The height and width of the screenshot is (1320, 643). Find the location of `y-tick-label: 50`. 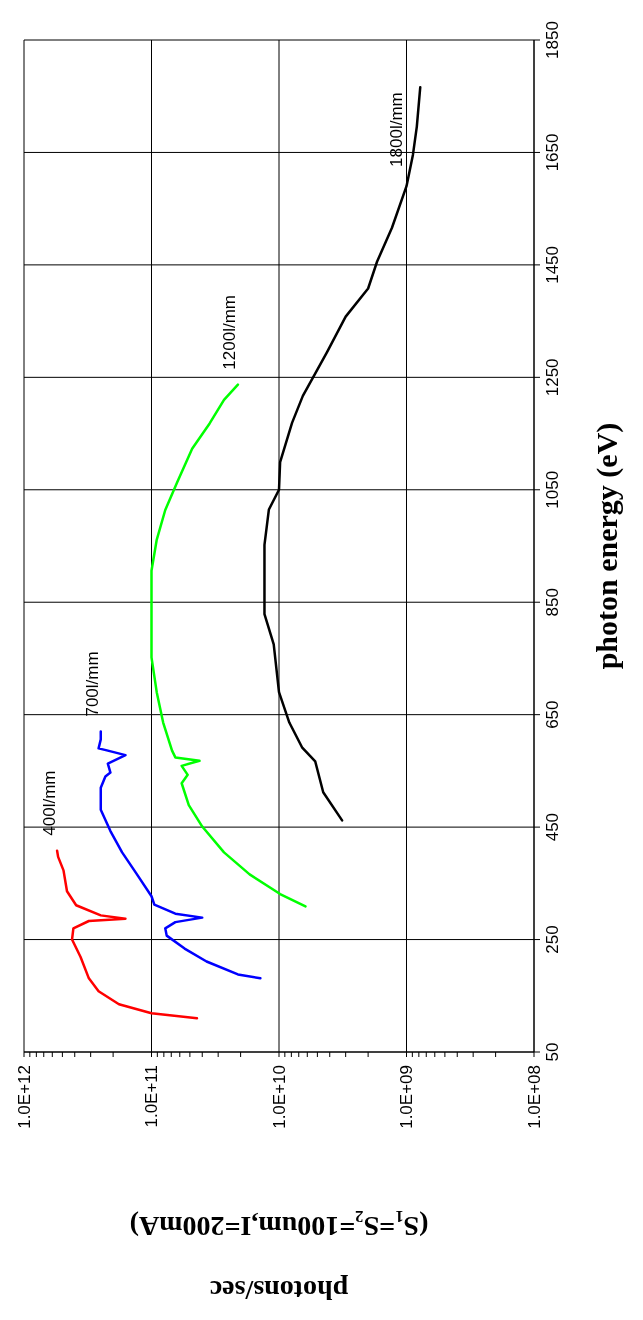

y-tick-label: 50 is located at coordinates (552, 1052).